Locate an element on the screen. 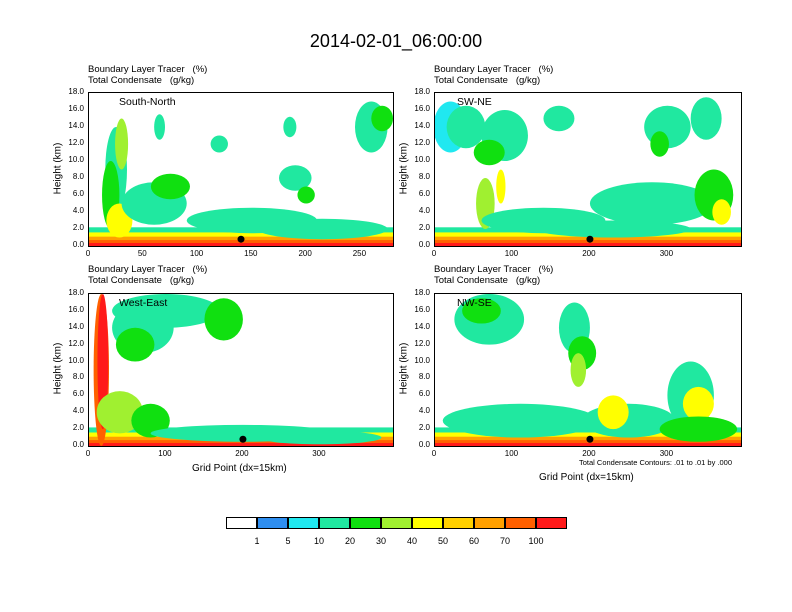 The height and width of the screenshot is (612, 792). panel-label: NW-SE is located at coordinates (474, 303).